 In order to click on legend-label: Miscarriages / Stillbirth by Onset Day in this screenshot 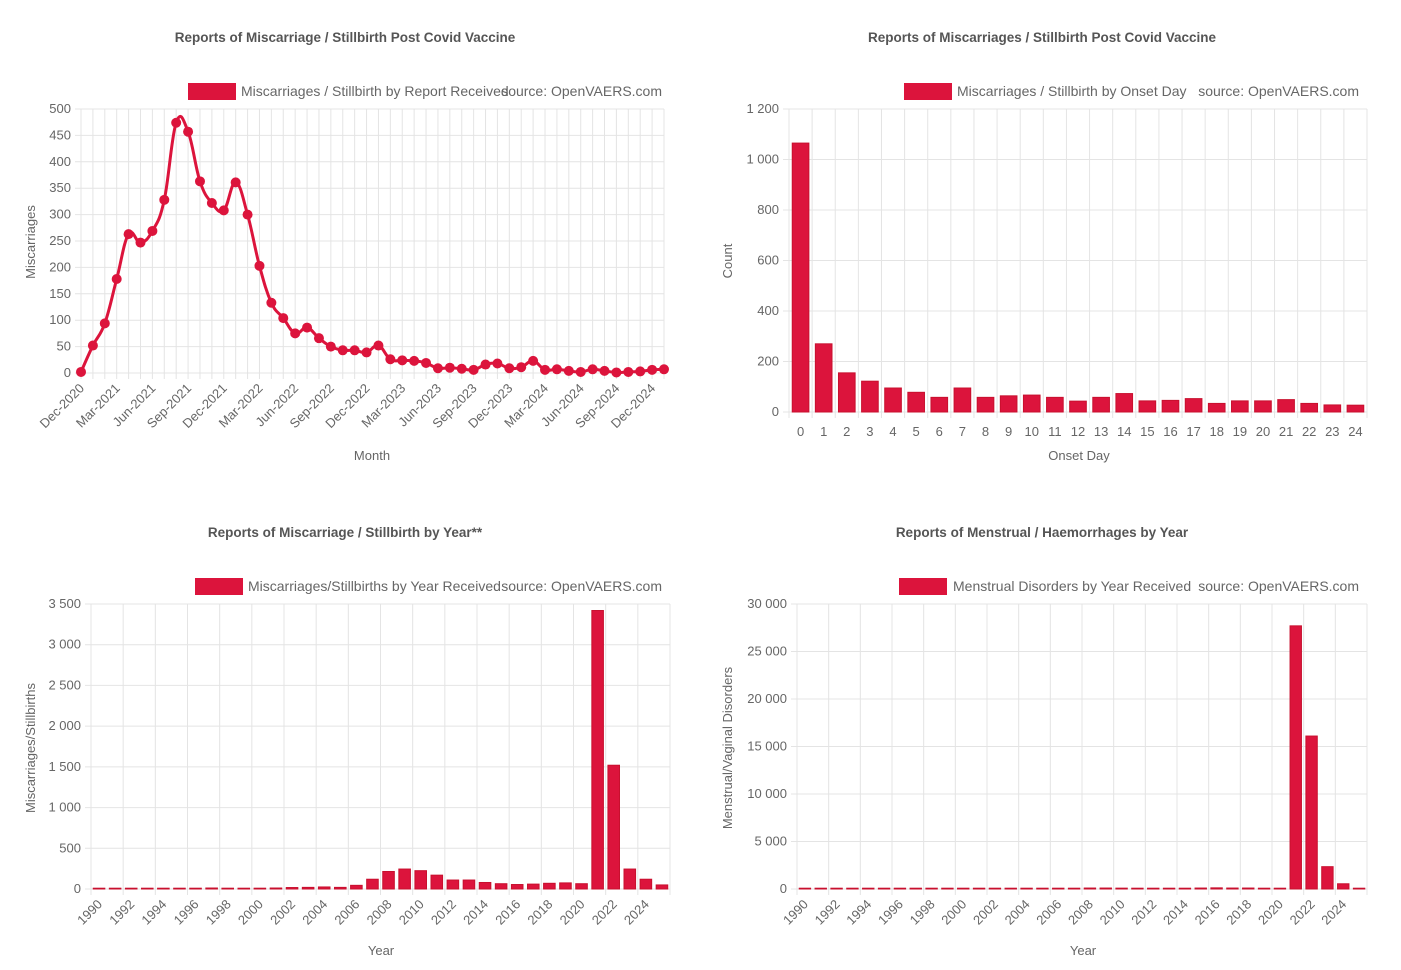, I will do `click(1072, 91)`.